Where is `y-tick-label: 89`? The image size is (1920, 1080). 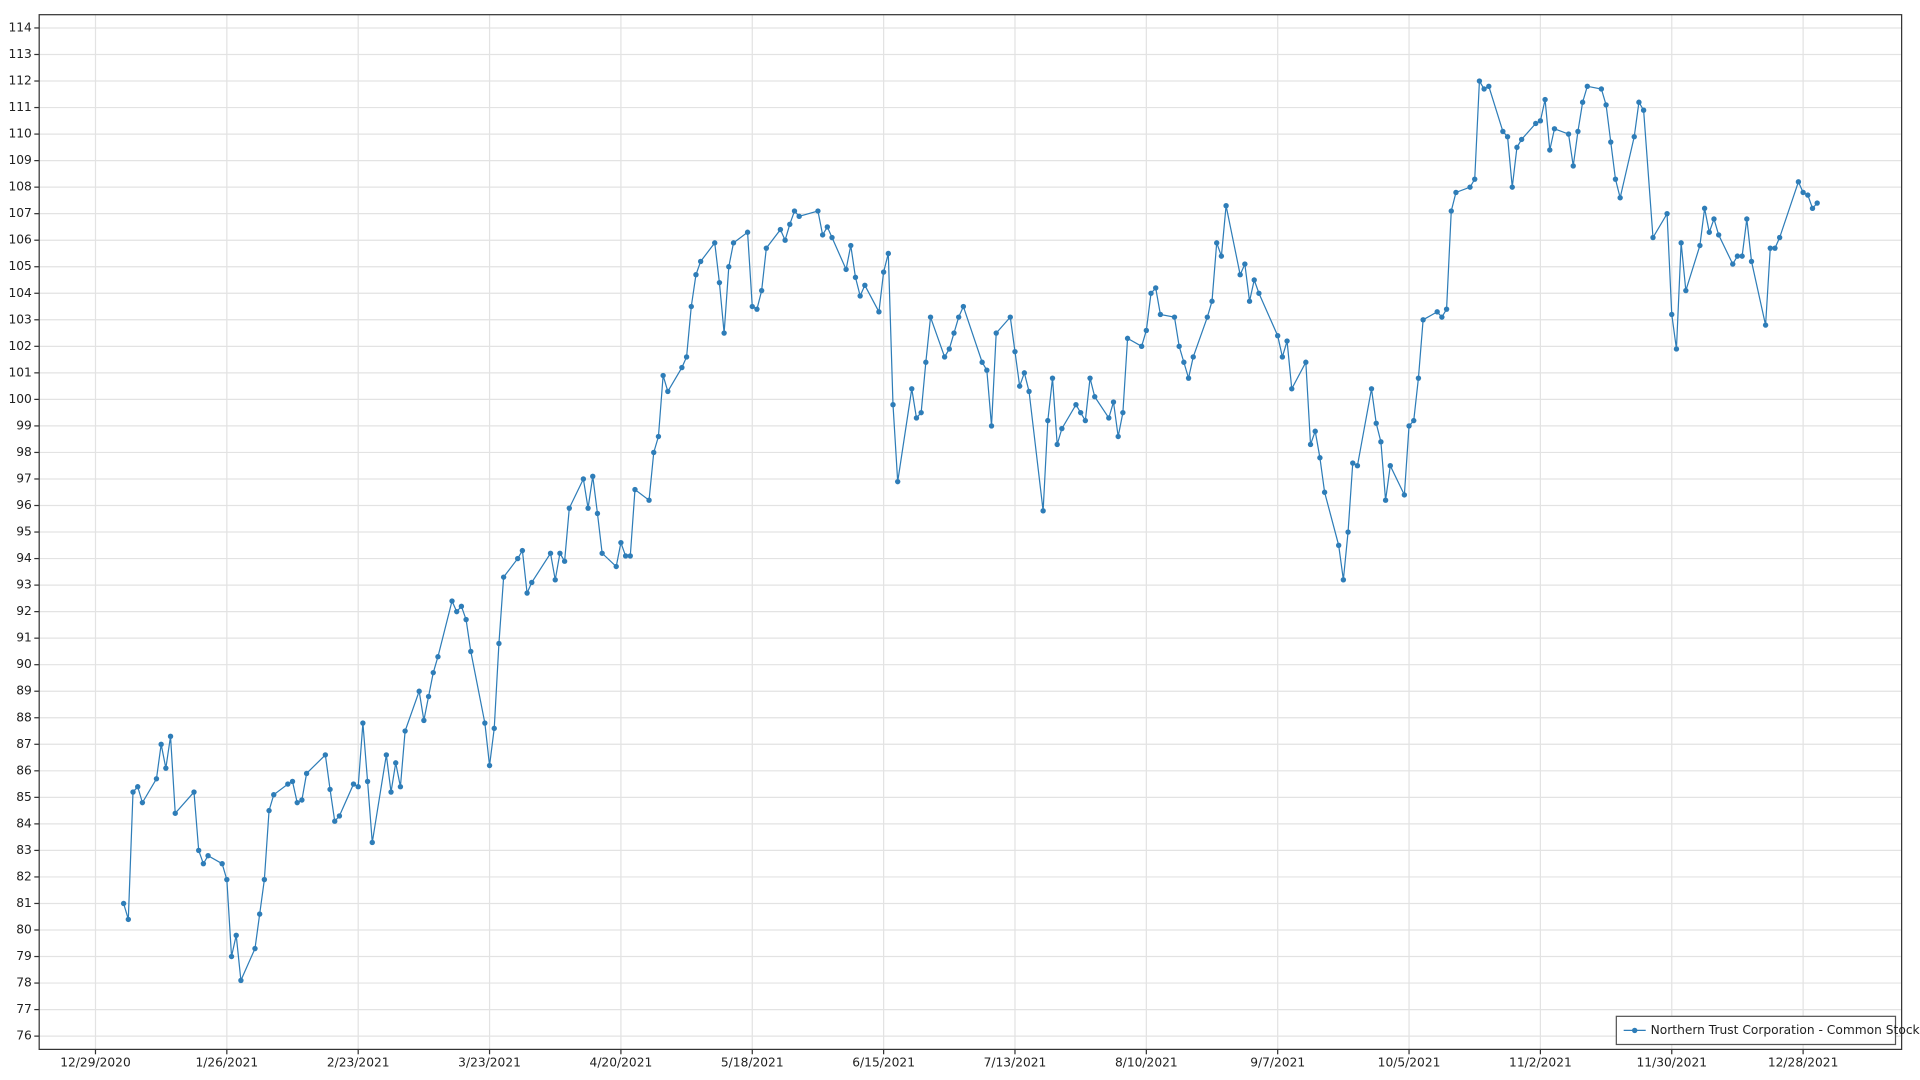 y-tick-label: 89 is located at coordinates (24, 691).